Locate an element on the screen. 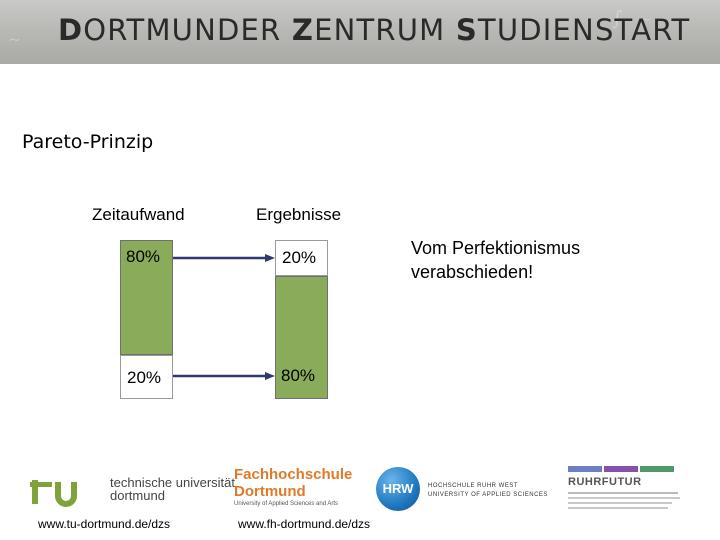  arrow-head-bottom is located at coordinates (270, 376).